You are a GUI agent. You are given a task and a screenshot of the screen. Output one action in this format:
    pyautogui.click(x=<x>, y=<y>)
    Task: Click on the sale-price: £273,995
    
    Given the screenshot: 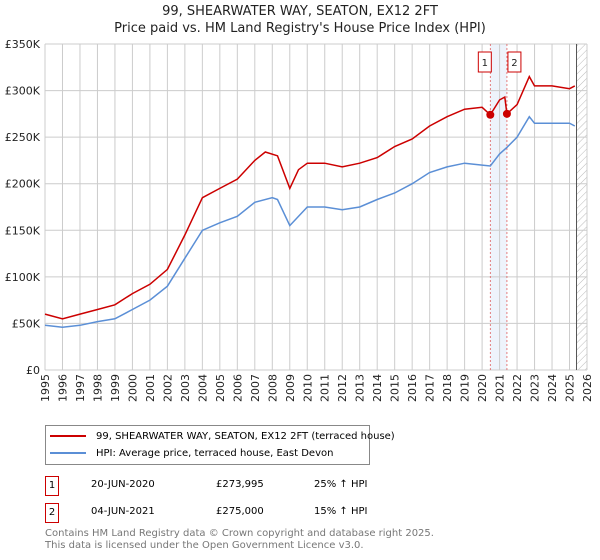 What is the action you would take?
    pyautogui.click(x=240, y=484)
    